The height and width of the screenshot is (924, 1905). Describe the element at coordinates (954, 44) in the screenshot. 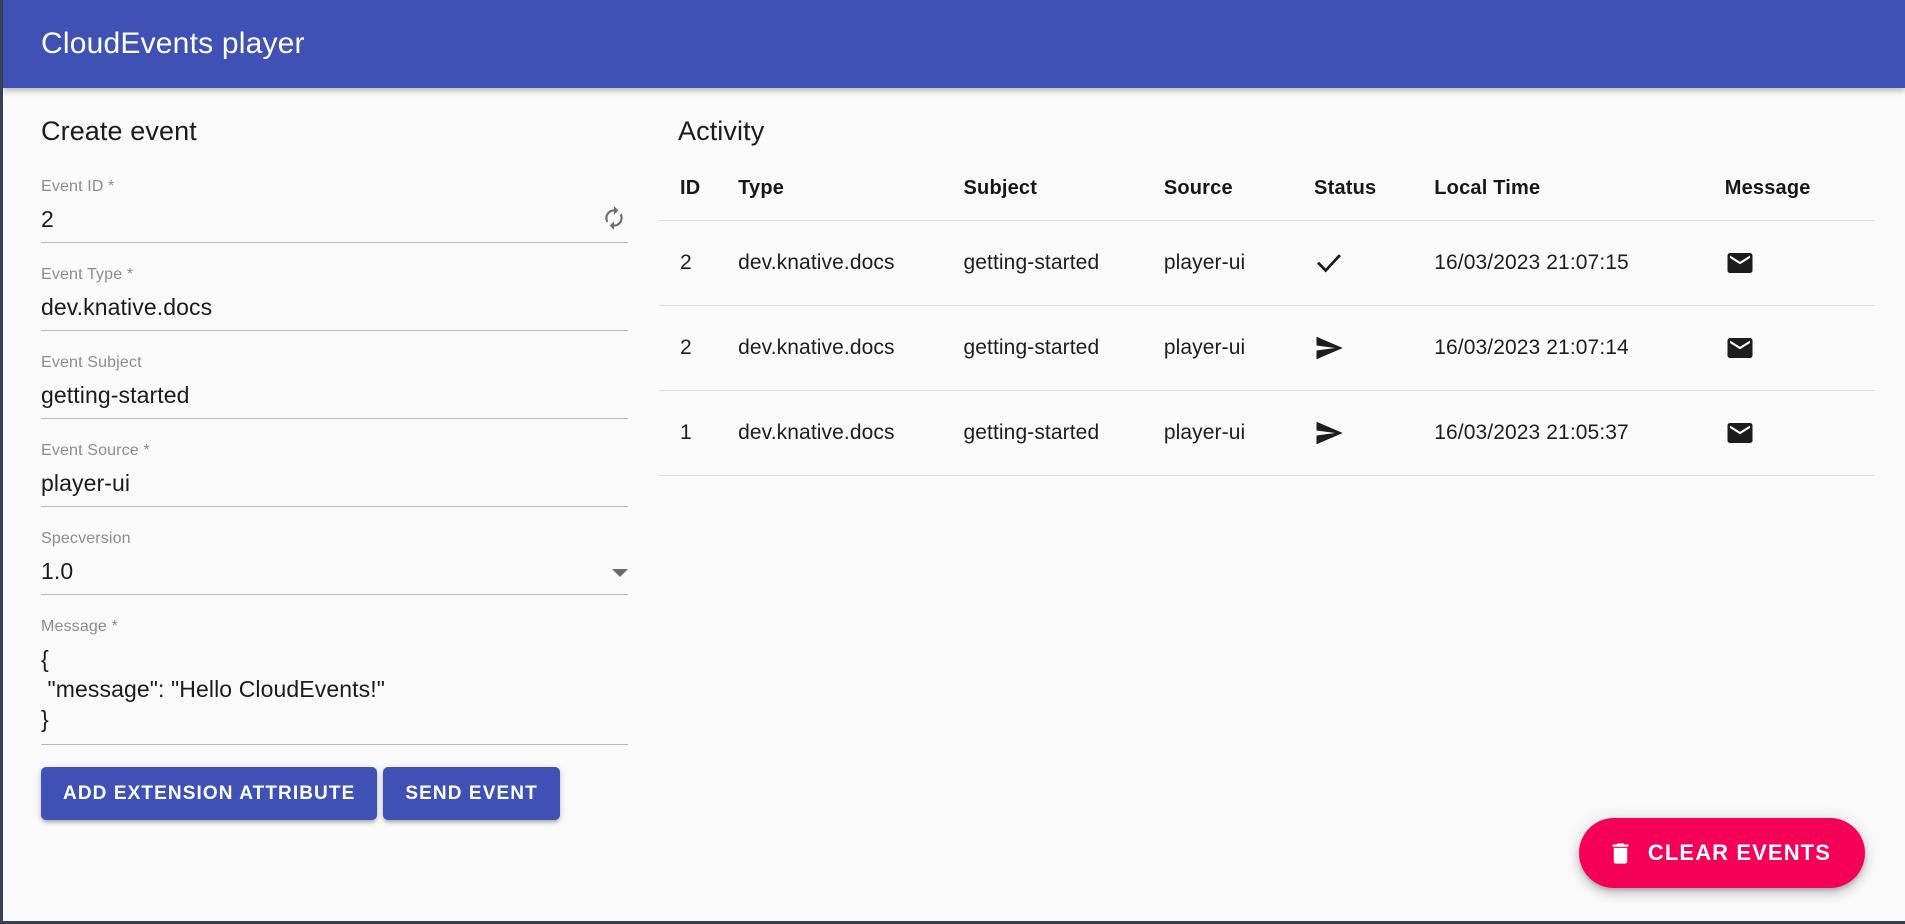

I see `app-toolbar: CloudEvents player` at that location.